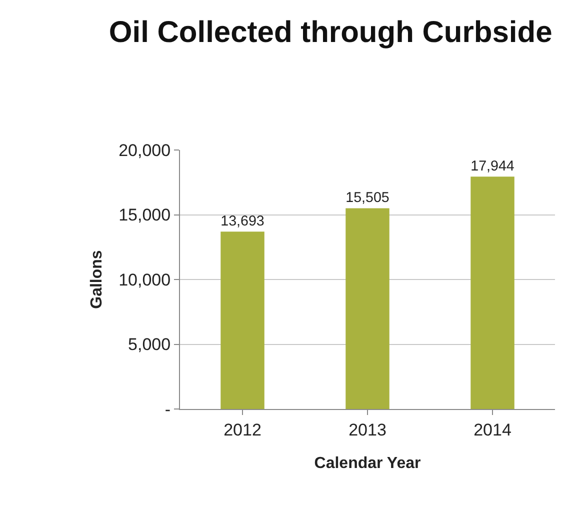 The height and width of the screenshot is (524, 580). I want to click on data-label: 17,944, so click(492, 166).